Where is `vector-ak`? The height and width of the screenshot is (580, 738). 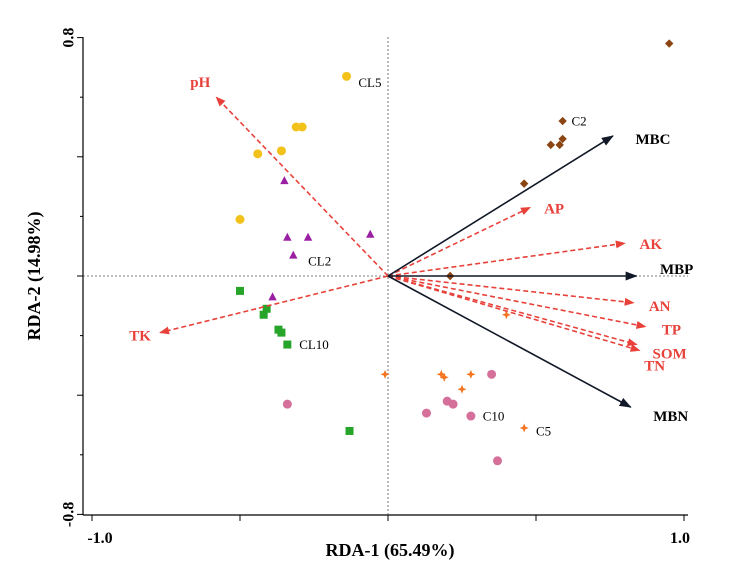 vector-ak is located at coordinates (506, 258).